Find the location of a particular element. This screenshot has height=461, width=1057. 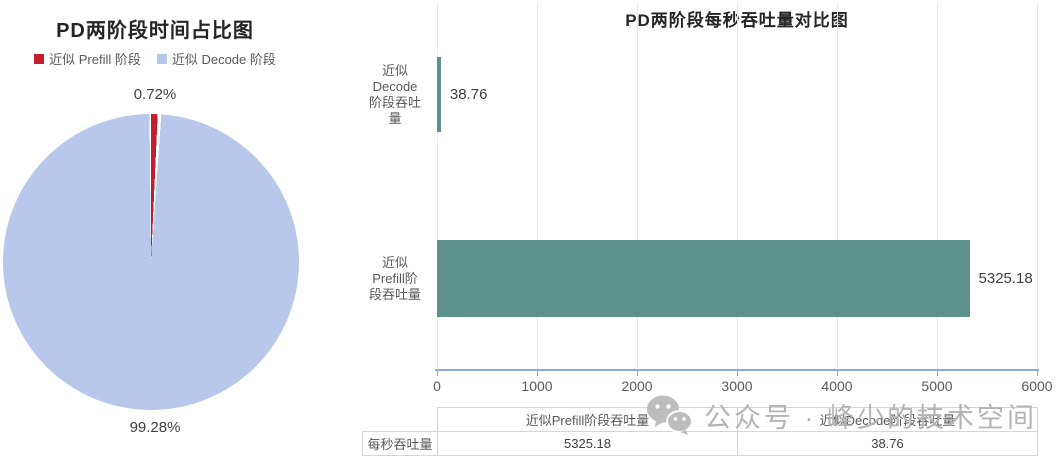

bar-decode is located at coordinates (439, 94).